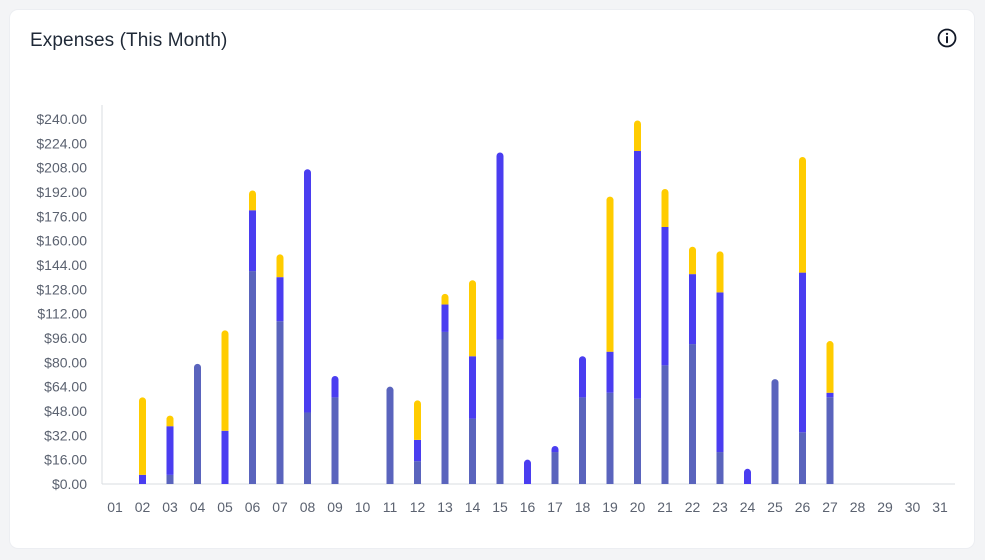  I want to click on x-tick-label: 04, so click(198, 507).